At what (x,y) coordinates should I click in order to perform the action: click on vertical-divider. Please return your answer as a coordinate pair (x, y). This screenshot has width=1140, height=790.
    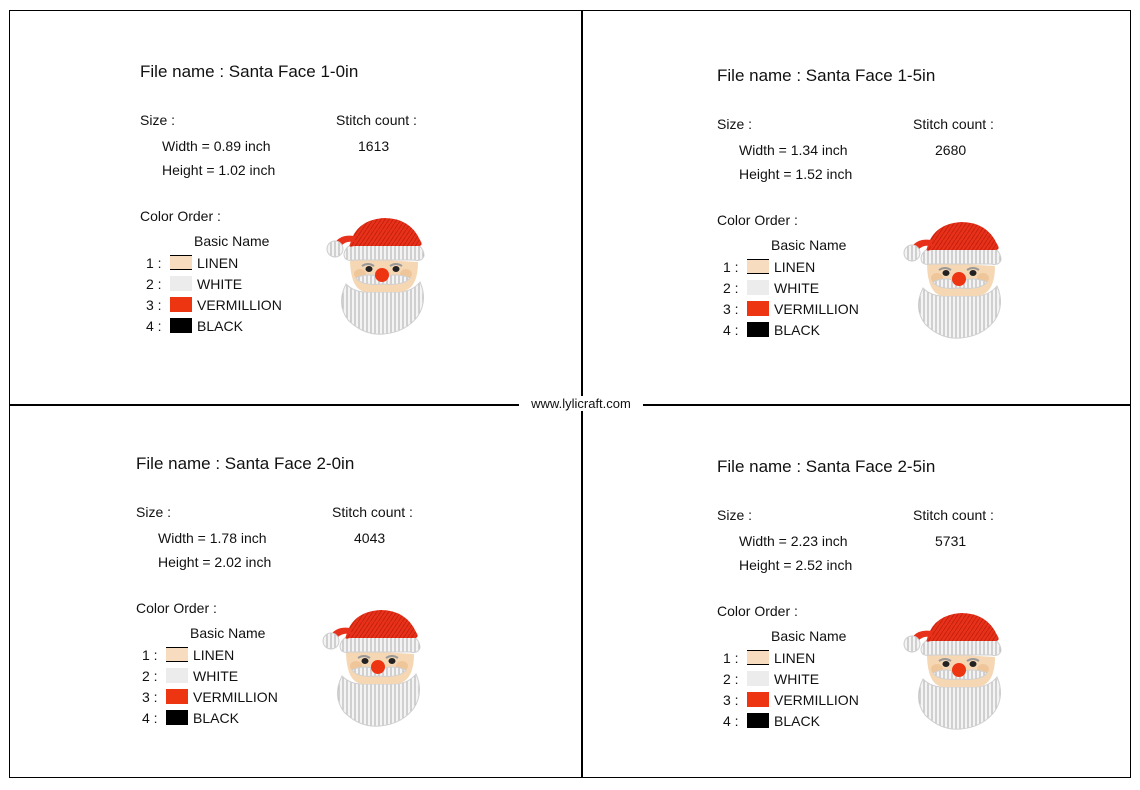
    Looking at the image, I should click on (582, 394).